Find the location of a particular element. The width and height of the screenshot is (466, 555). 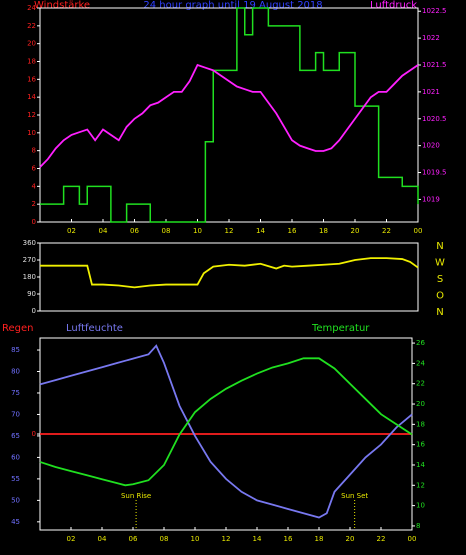

annotation: Sun Set is located at coordinates (354, 496).